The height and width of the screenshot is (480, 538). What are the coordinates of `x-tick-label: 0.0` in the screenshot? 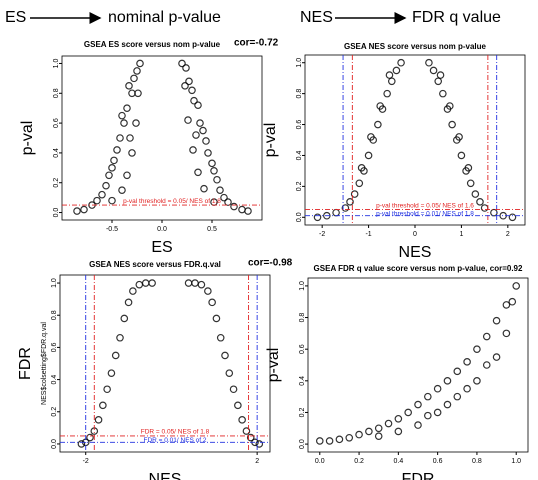 It's located at (162, 229).